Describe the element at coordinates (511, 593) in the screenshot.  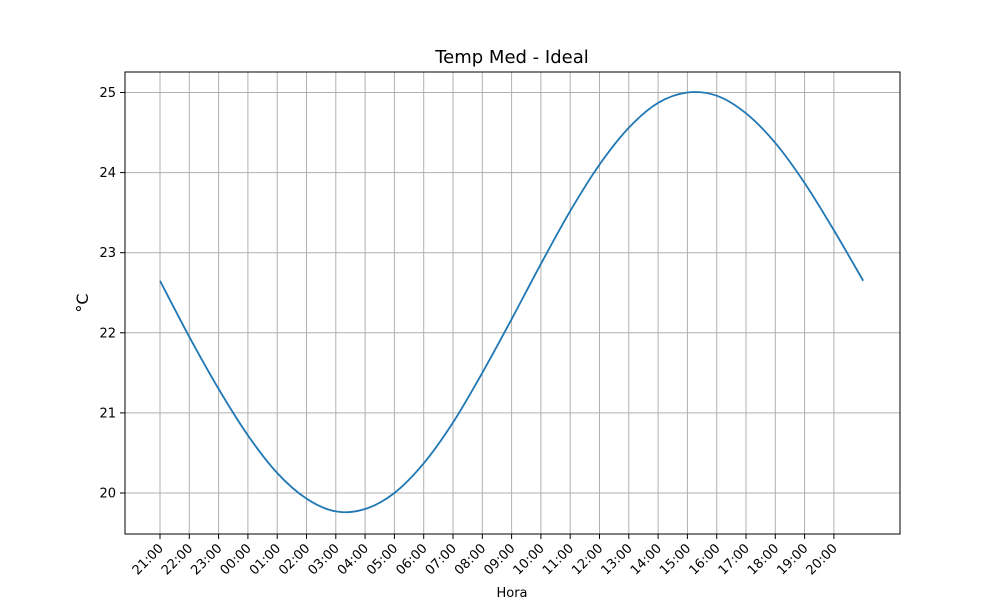
I see `x-axis-label: Hora` at that location.